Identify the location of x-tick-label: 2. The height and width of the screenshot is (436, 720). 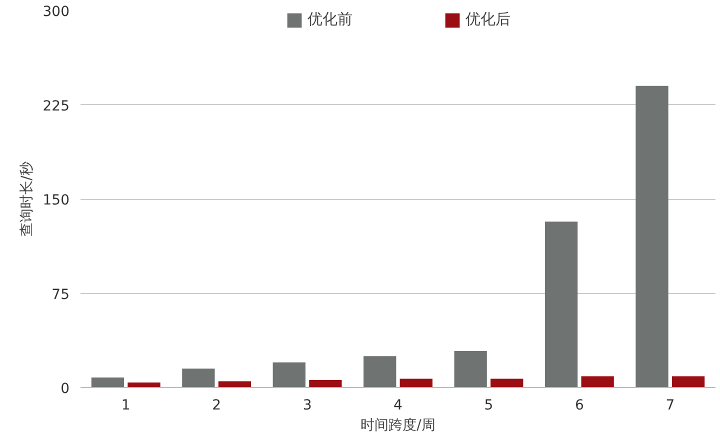
(217, 406).